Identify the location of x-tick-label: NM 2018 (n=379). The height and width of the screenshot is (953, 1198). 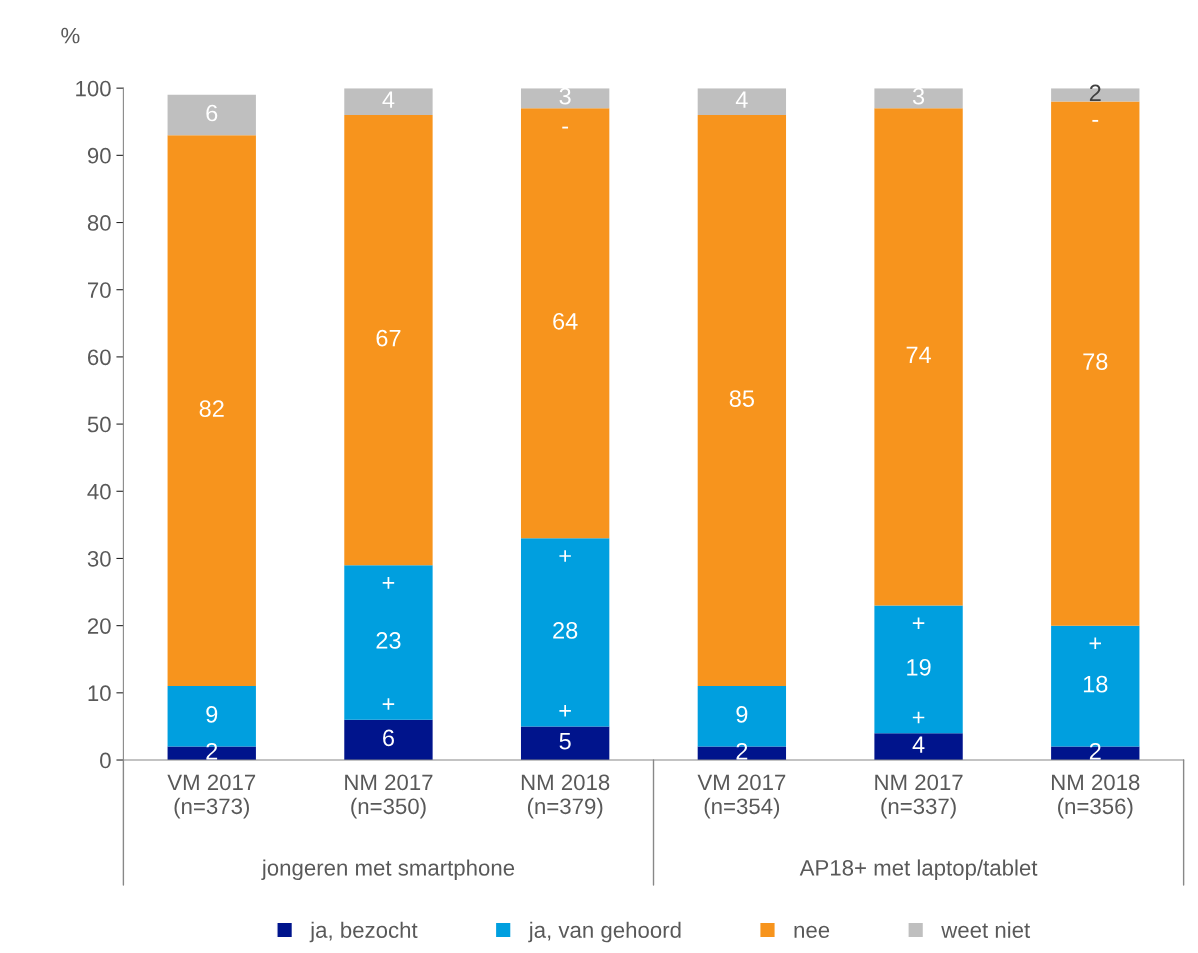
(565, 796).